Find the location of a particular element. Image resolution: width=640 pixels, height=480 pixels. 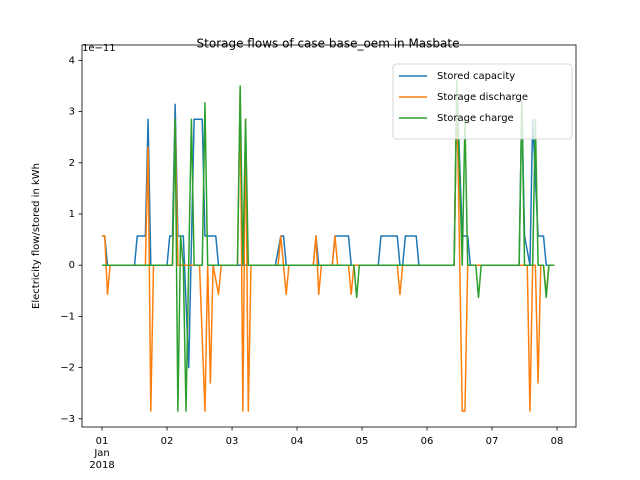

x-tick-label: 04 is located at coordinates (297, 441).